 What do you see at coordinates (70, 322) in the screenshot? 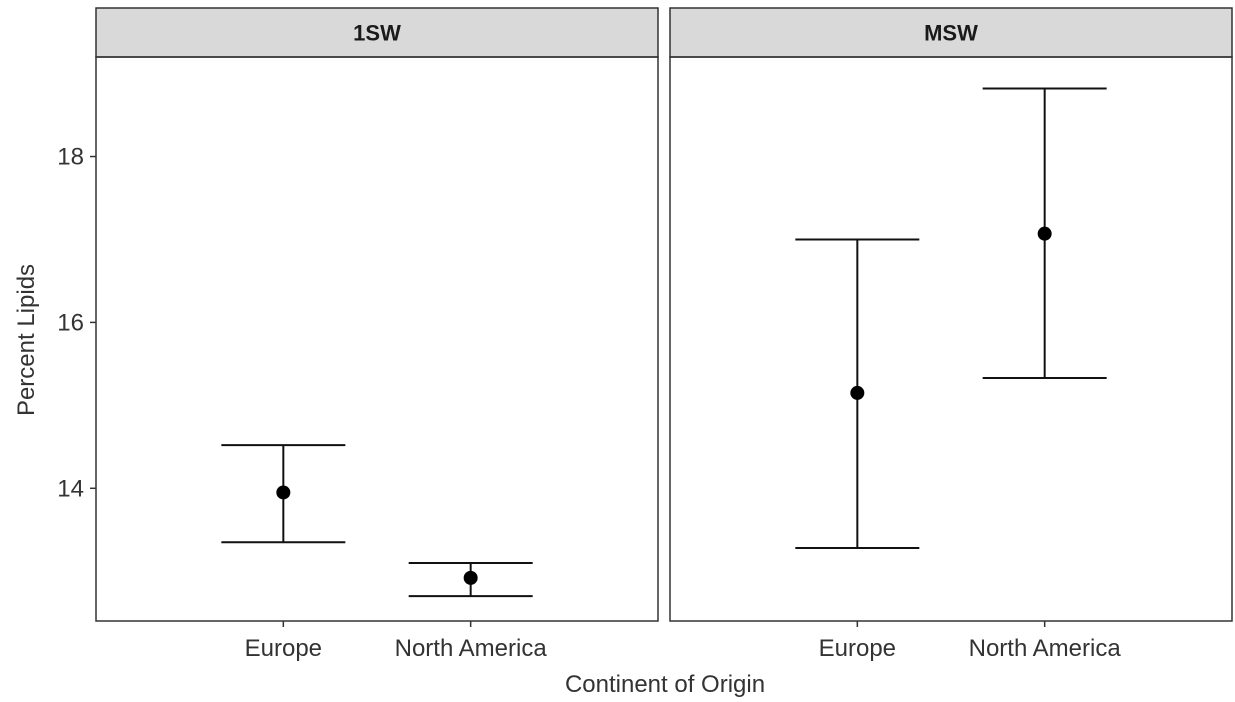
I see `y-tick-label: 16` at bounding box center [70, 322].